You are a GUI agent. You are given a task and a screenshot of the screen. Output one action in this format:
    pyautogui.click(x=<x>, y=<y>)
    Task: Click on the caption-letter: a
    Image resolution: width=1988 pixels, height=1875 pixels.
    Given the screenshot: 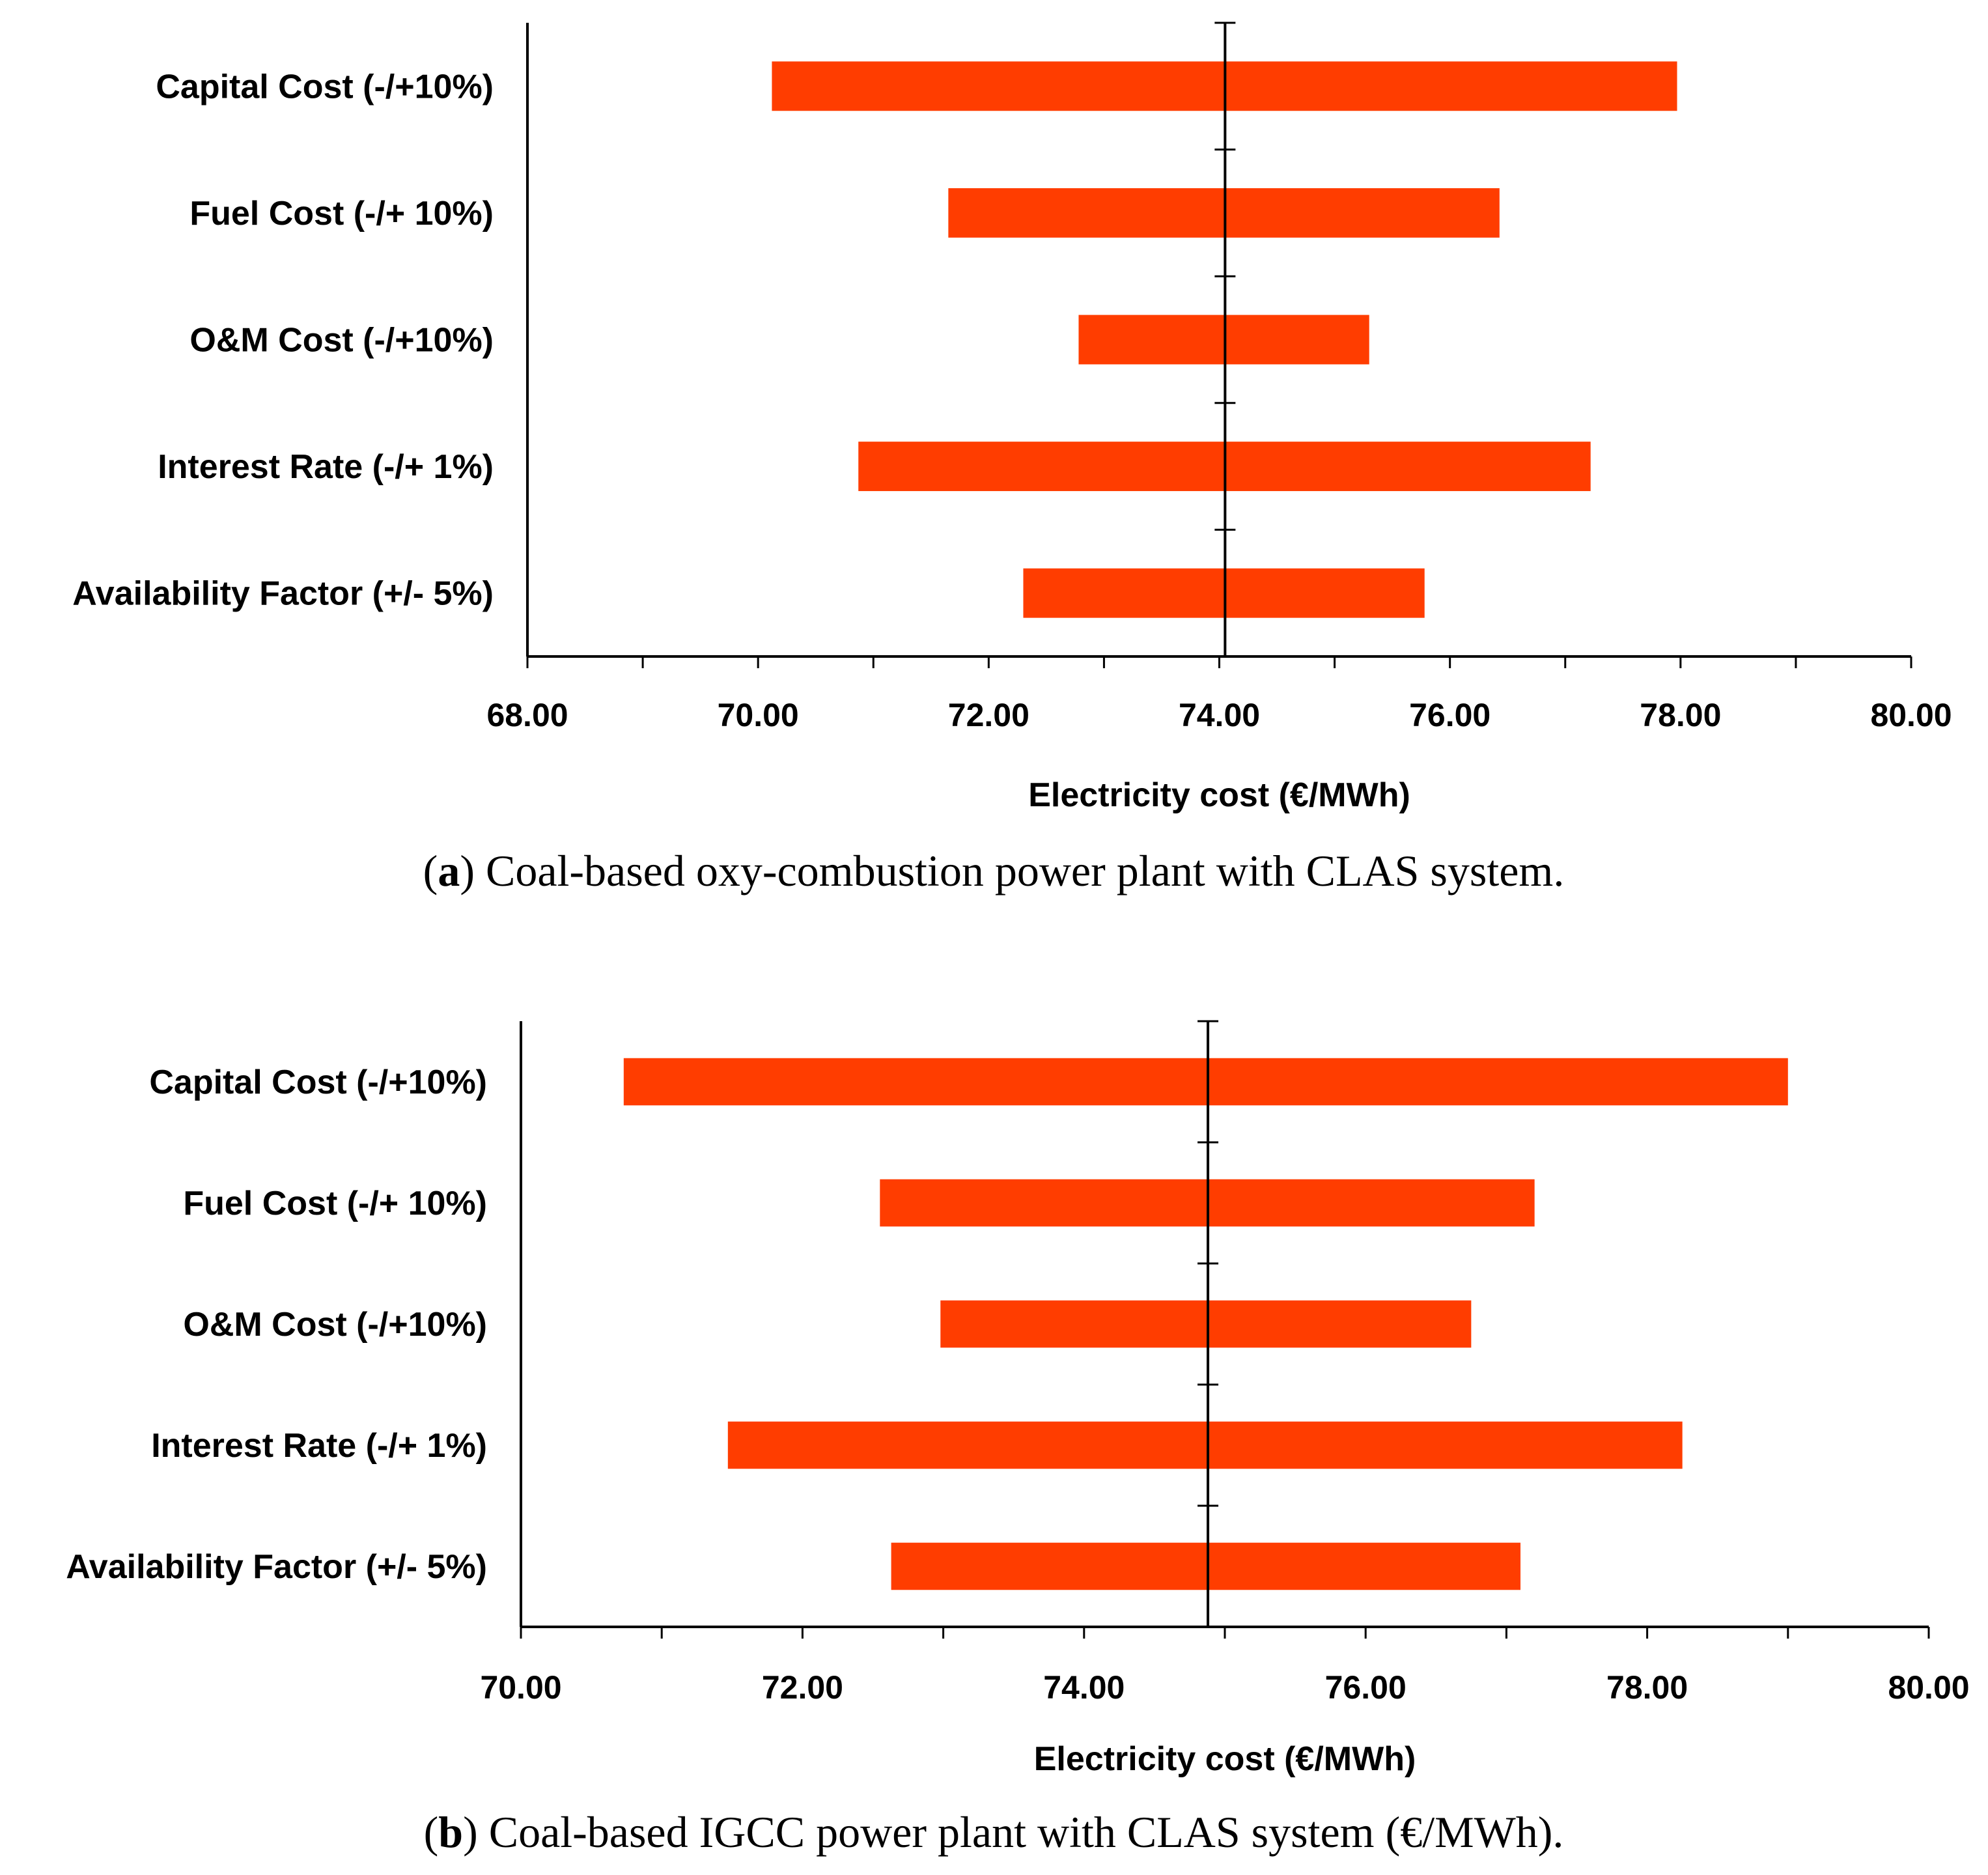 What is the action you would take?
    pyautogui.click(x=449, y=870)
    